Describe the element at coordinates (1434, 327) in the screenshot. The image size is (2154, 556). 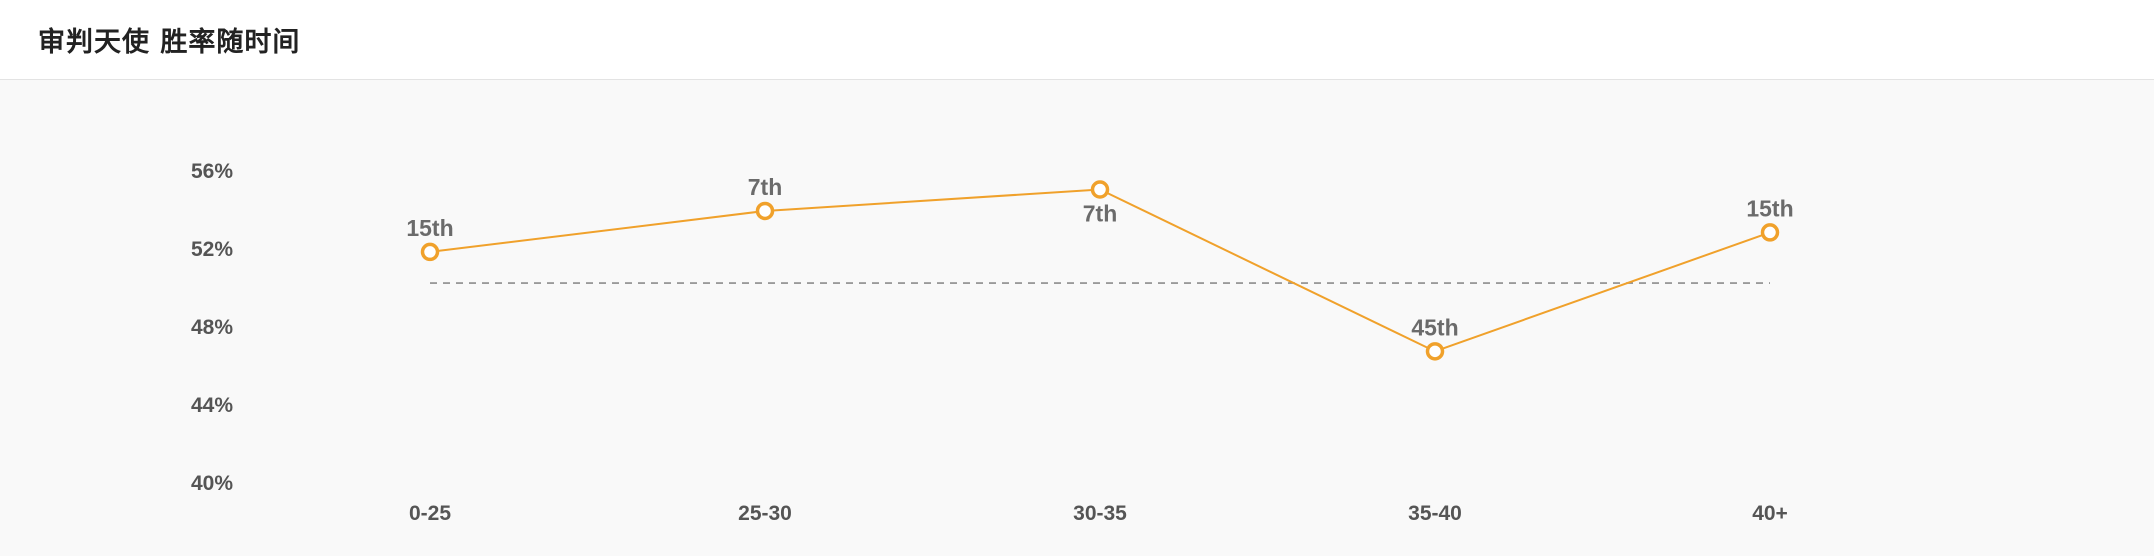
I see `data-label: 45th` at that location.